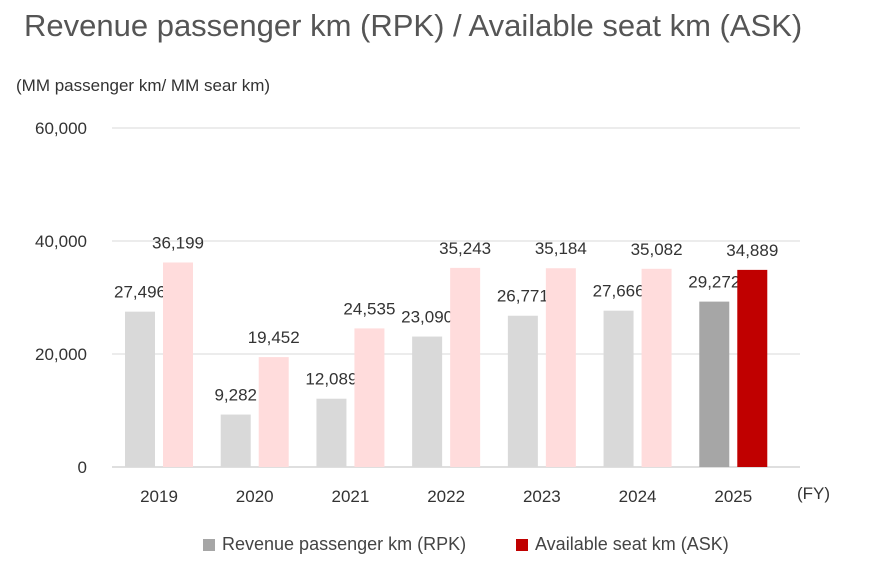  I want to click on x-tick-label: 2023, so click(542, 496).